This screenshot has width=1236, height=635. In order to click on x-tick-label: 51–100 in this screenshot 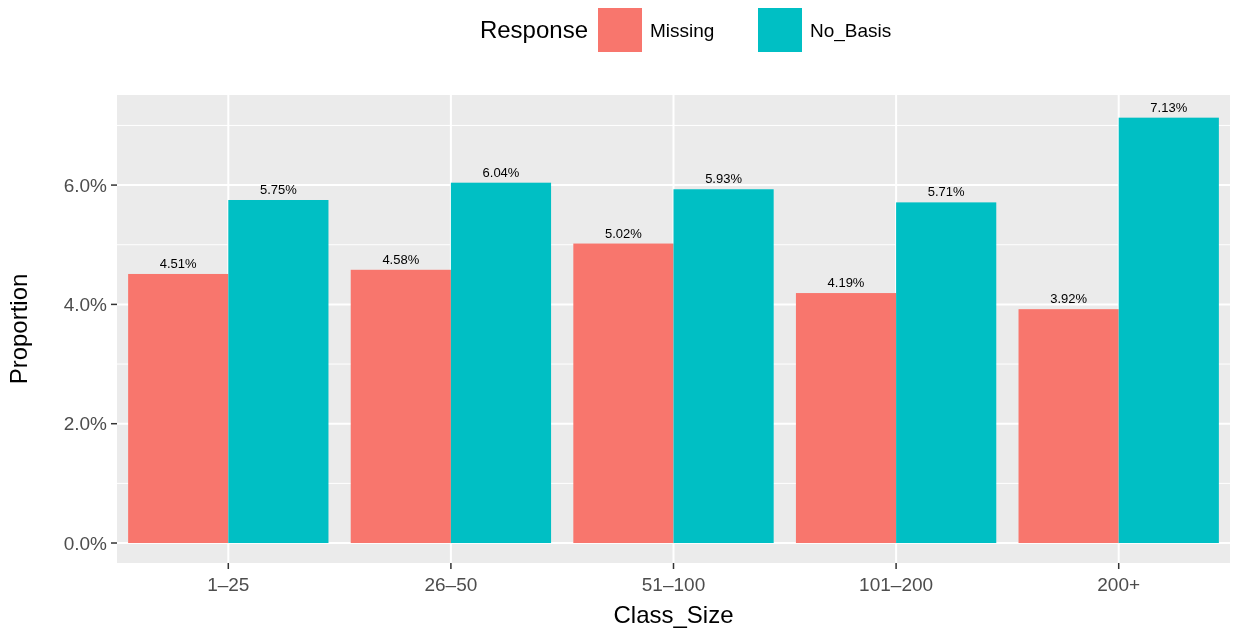, I will do `click(673, 584)`.